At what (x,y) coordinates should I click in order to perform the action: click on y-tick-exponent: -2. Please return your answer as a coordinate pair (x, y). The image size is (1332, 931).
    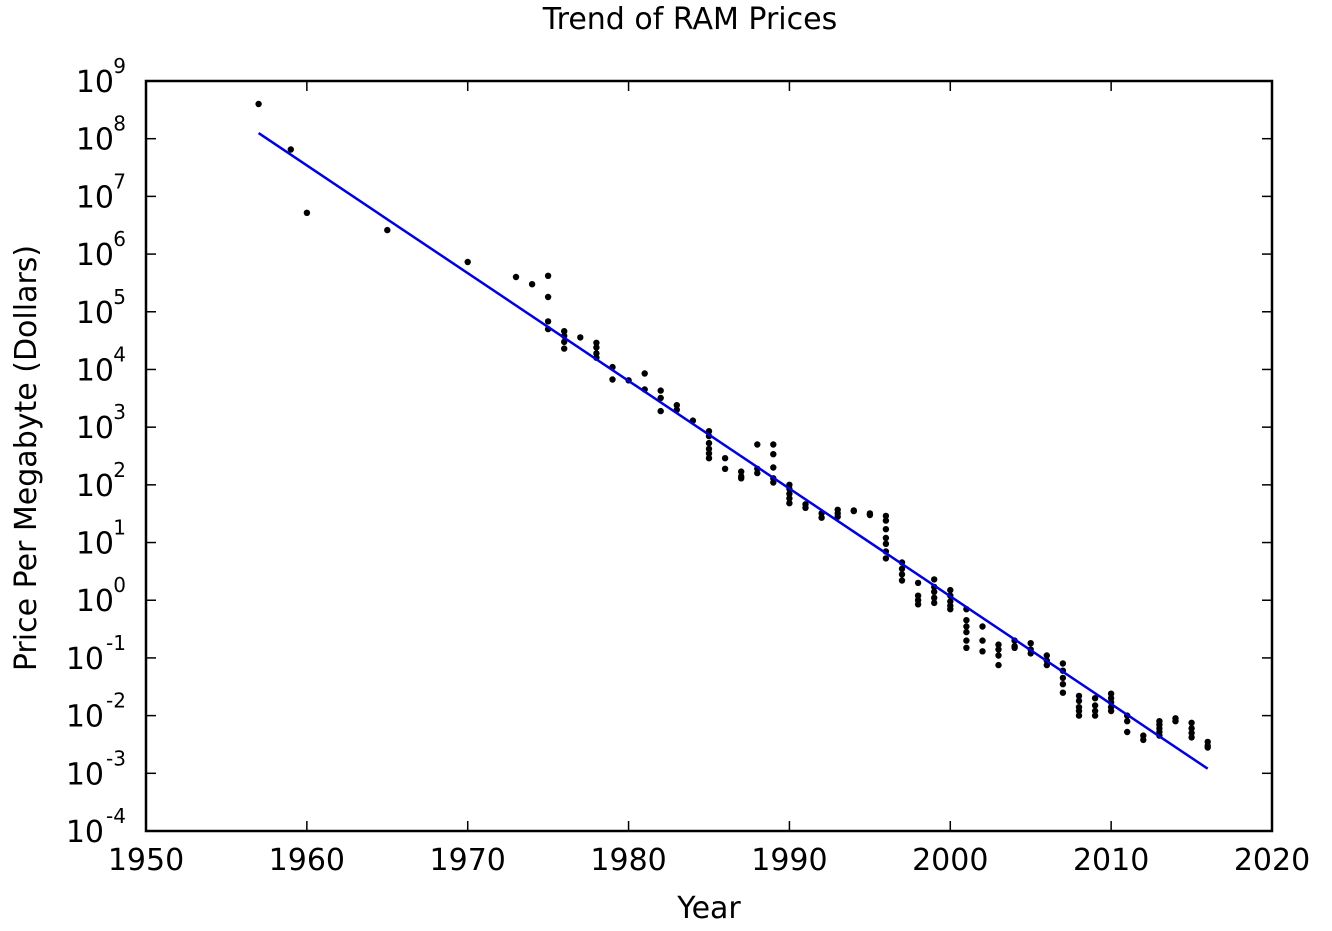
    Looking at the image, I should click on (116, 701).